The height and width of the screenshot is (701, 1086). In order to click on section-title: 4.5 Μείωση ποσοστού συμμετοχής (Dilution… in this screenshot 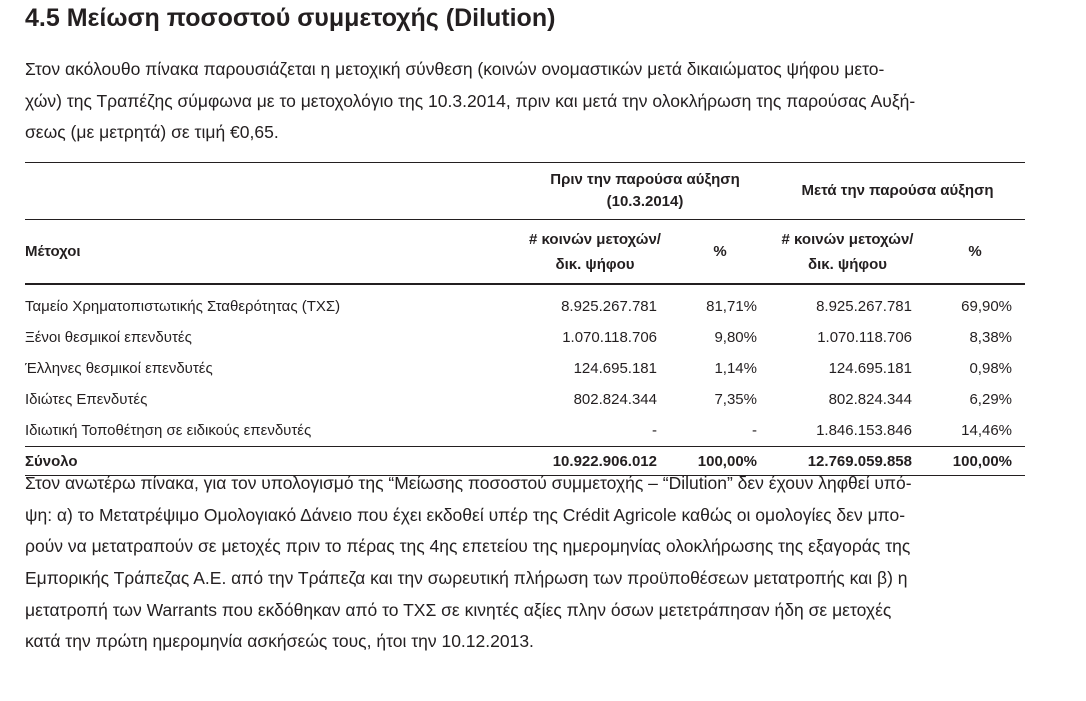, I will do `click(290, 18)`.